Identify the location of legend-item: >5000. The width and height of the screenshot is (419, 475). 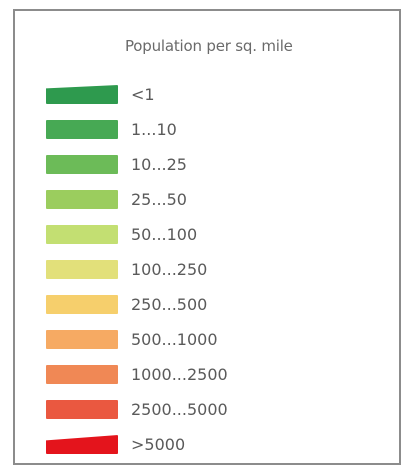
(196, 445).